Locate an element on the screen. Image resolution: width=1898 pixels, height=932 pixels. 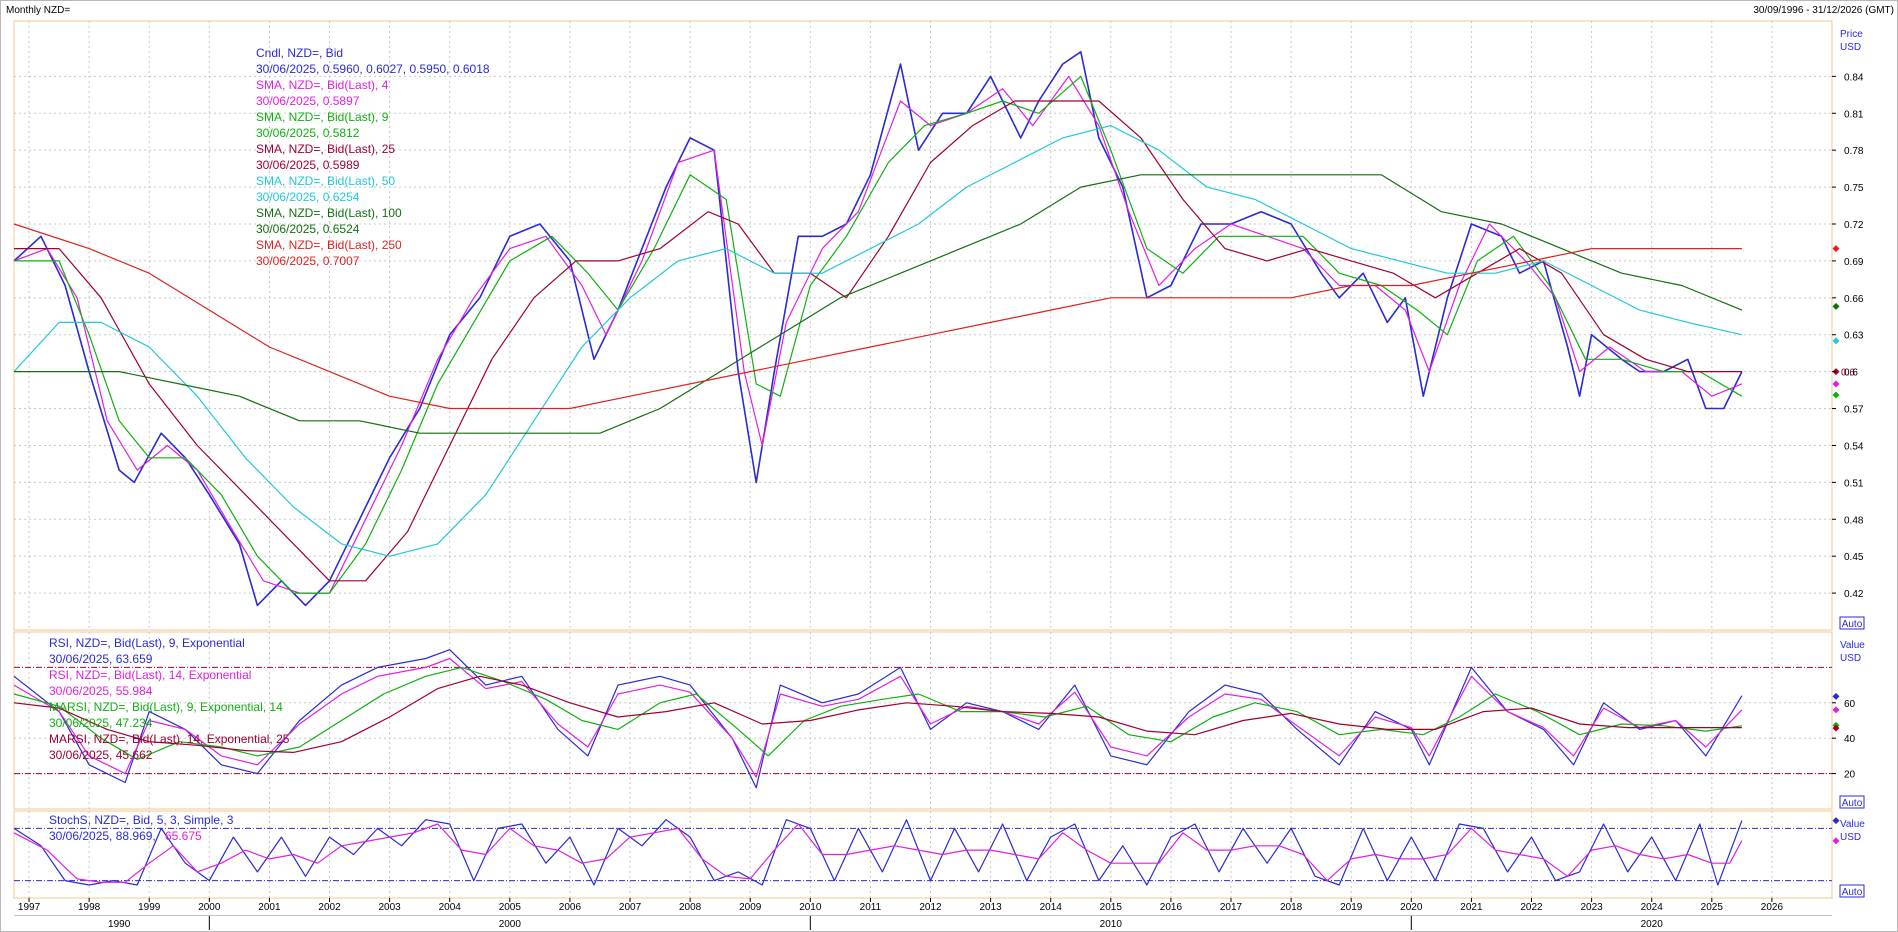
date-range: 30/09/1996 - 31/12/2026 (GMT) is located at coordinates (1823, 10).